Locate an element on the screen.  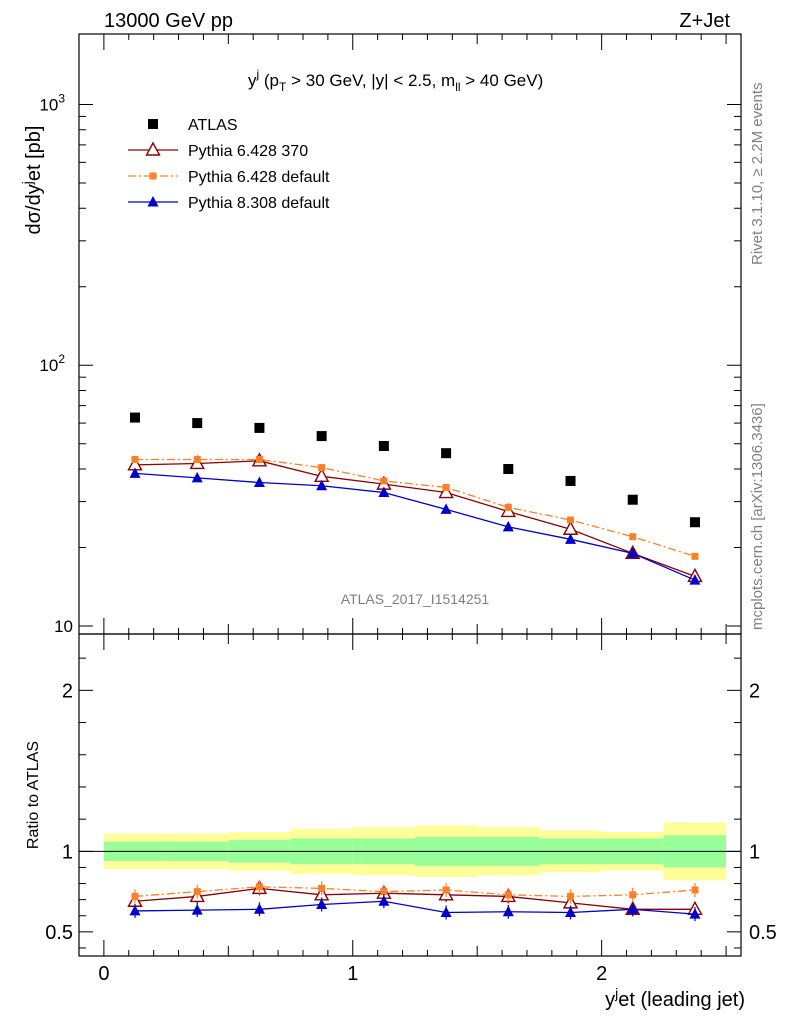
x-tick-label: 1 is located at coordinates (352, 974).